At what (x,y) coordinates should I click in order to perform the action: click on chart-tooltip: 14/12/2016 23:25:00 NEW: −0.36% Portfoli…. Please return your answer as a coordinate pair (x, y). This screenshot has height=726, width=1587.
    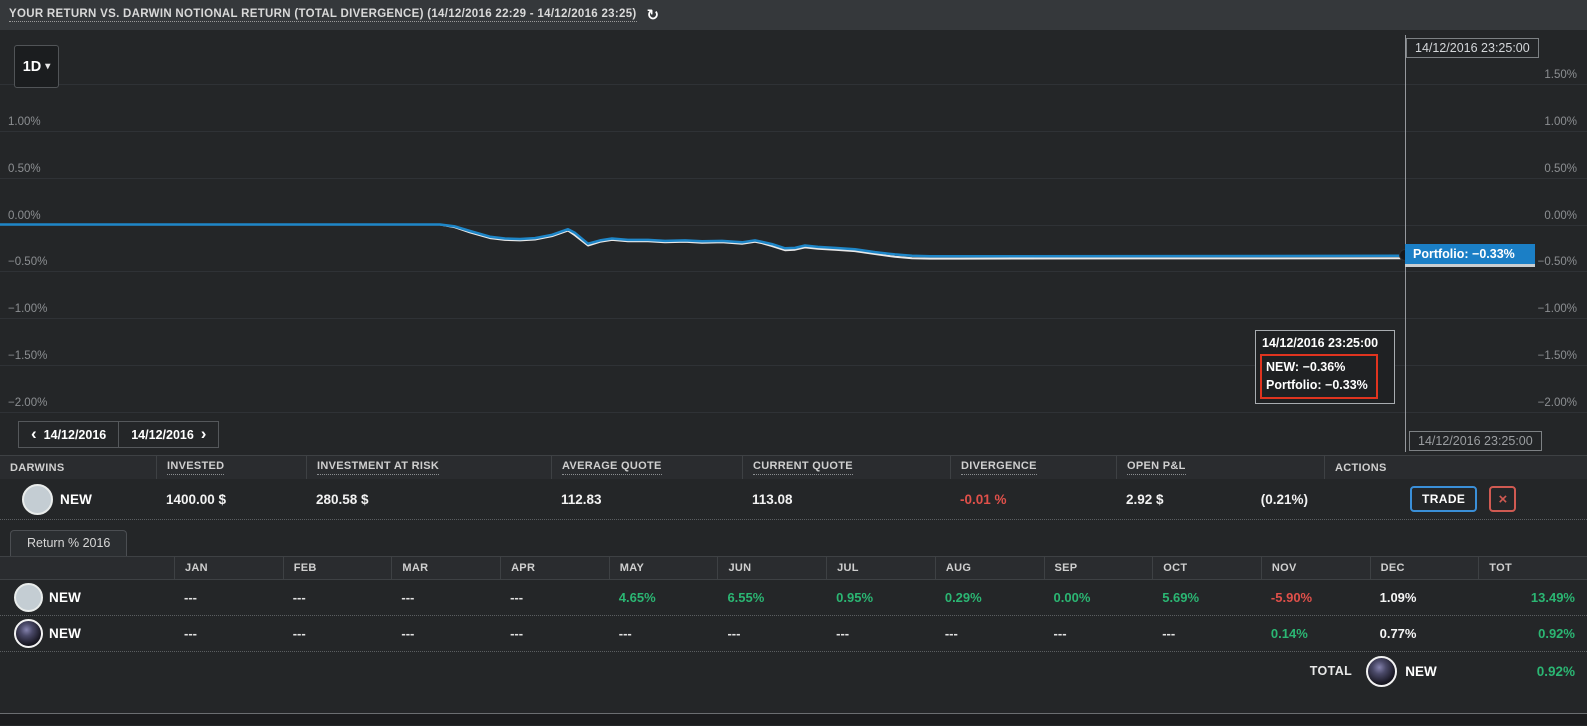
    Looking at the image, I should click on (1325, 367).